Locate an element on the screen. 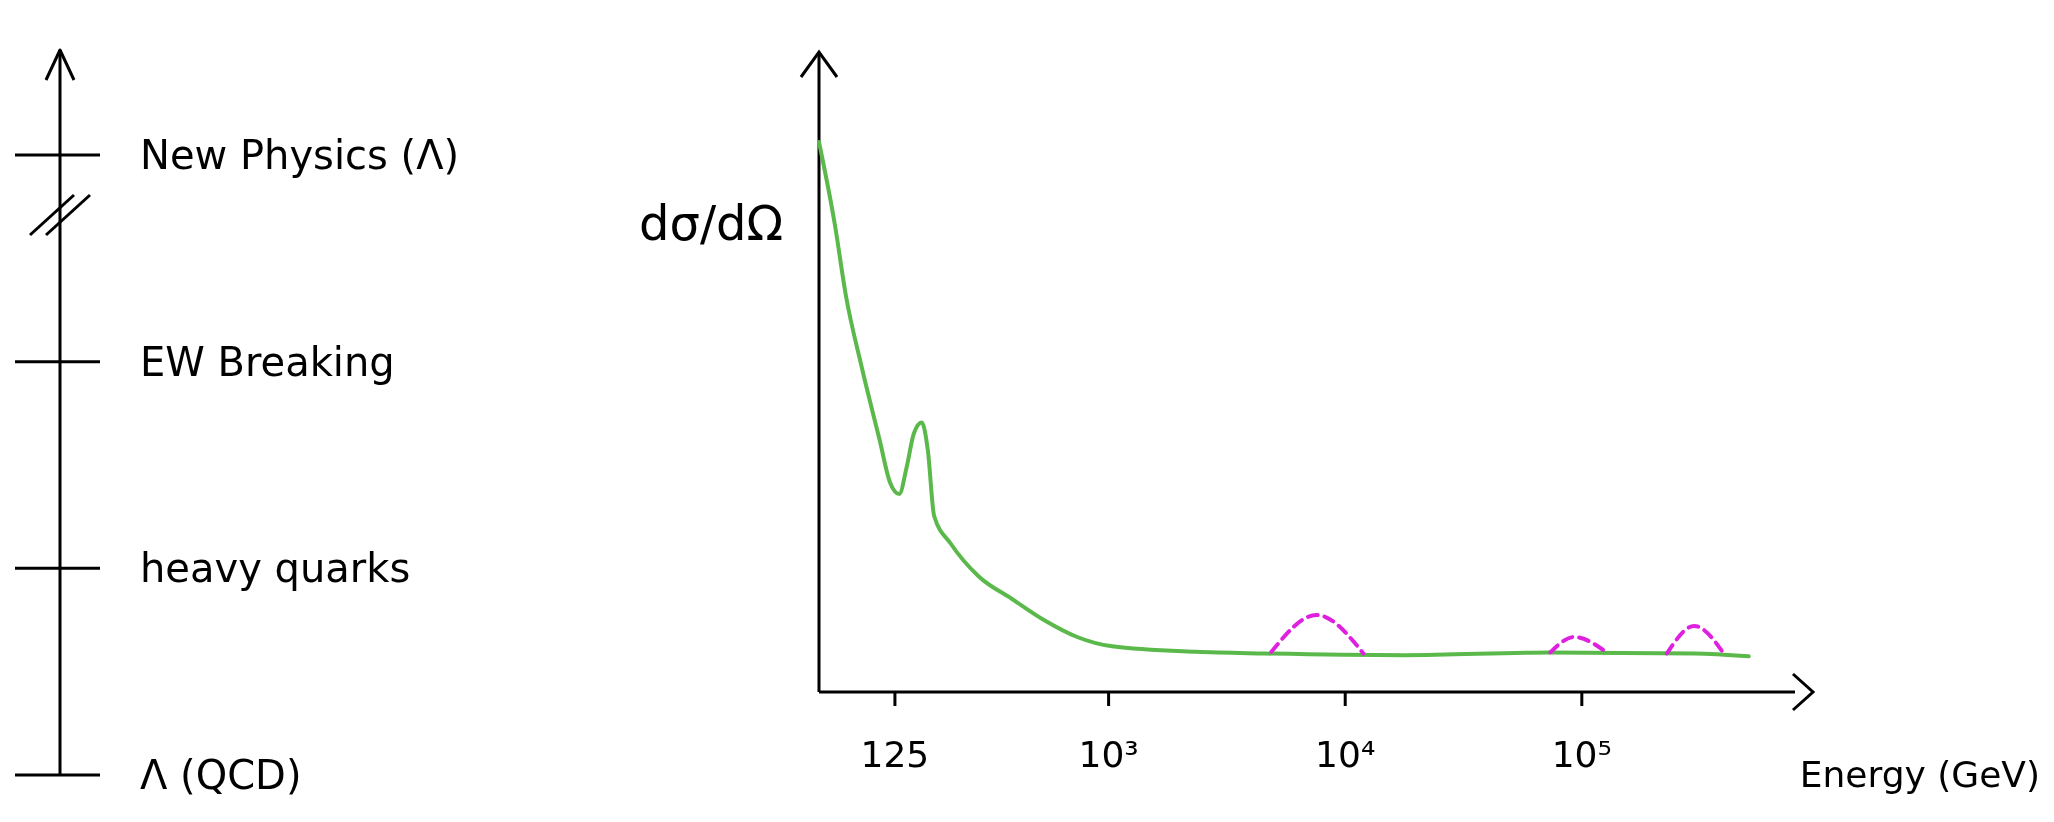 The height and width of the screenshot is (822, 2054). x-tick-label: 10³ is located at coordinates (1108, 754).